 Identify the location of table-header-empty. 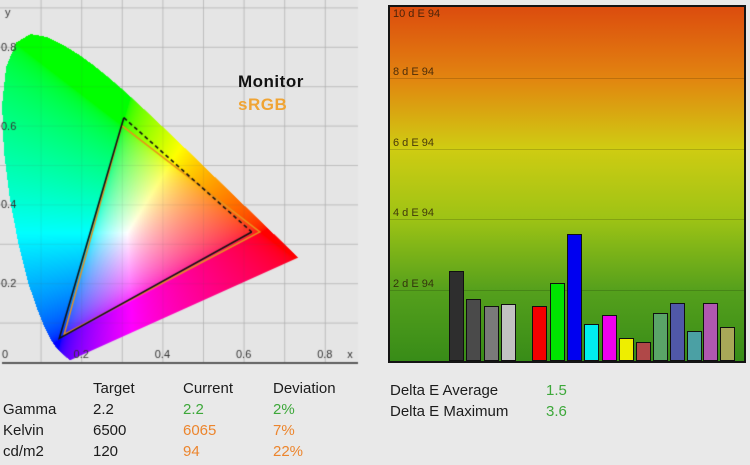
(48, 388).